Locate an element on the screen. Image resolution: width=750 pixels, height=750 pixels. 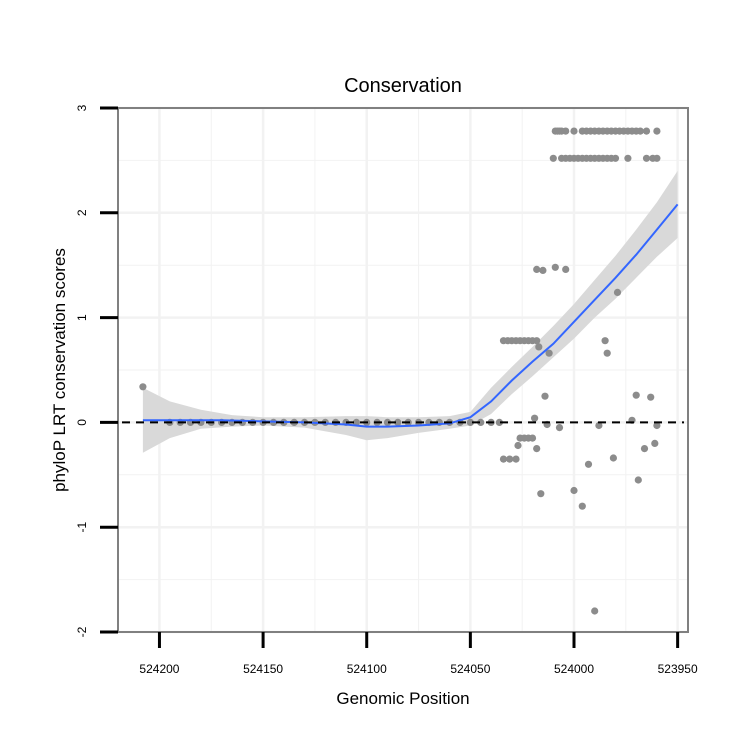
y-tick-label: 3 is located at coordinates (82, 107).